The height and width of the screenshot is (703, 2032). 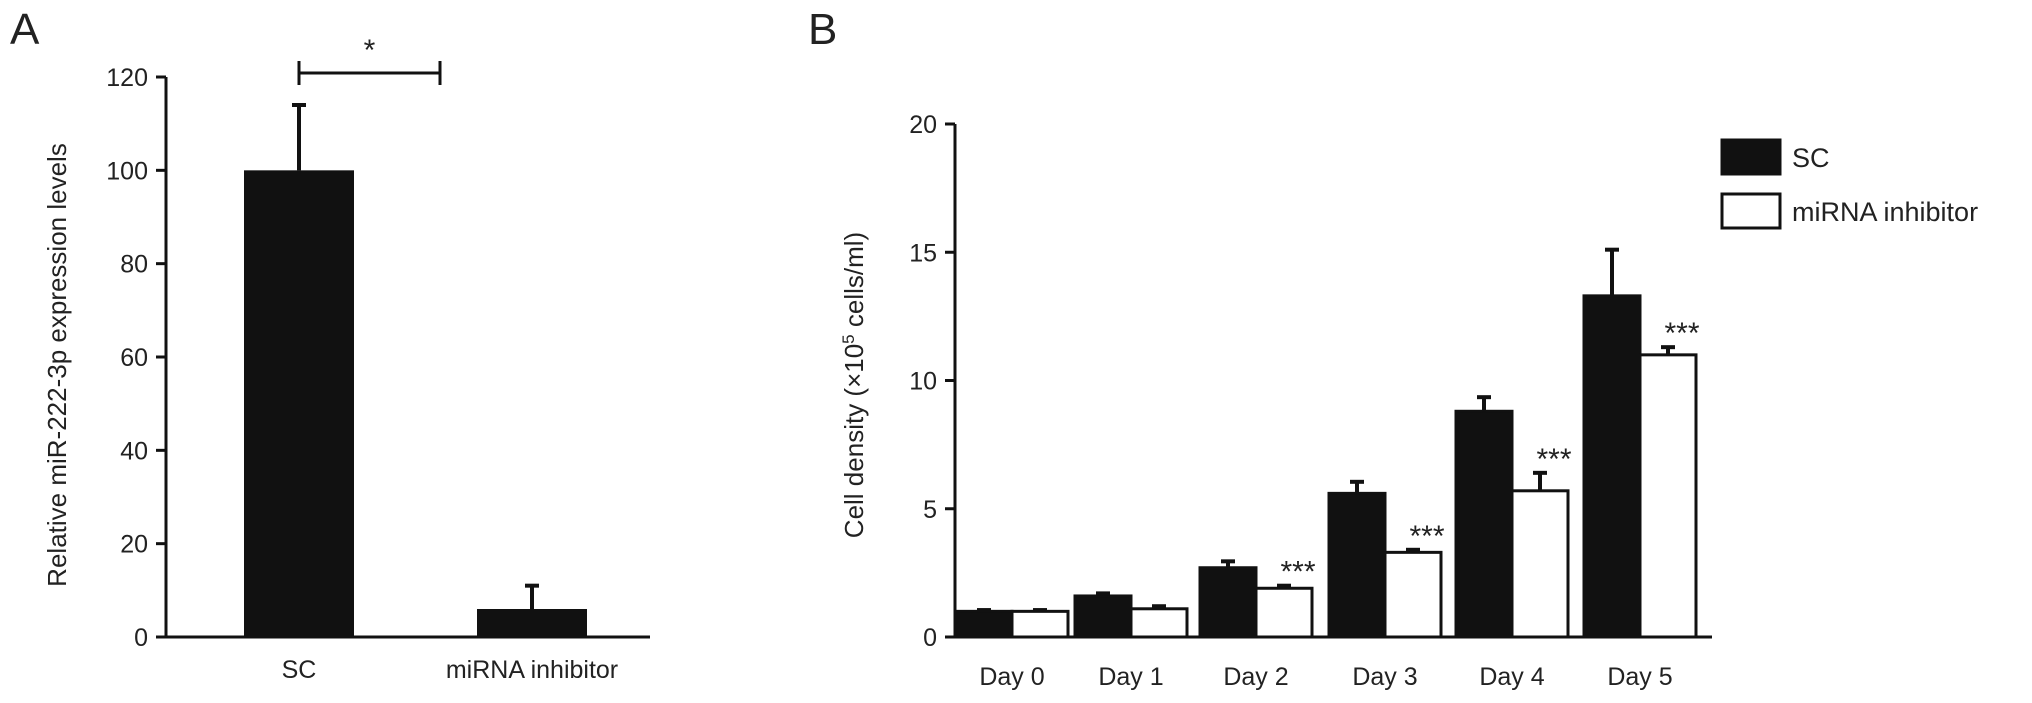 I want to click on panel-letter-a: A, so click(x=25, y=29).